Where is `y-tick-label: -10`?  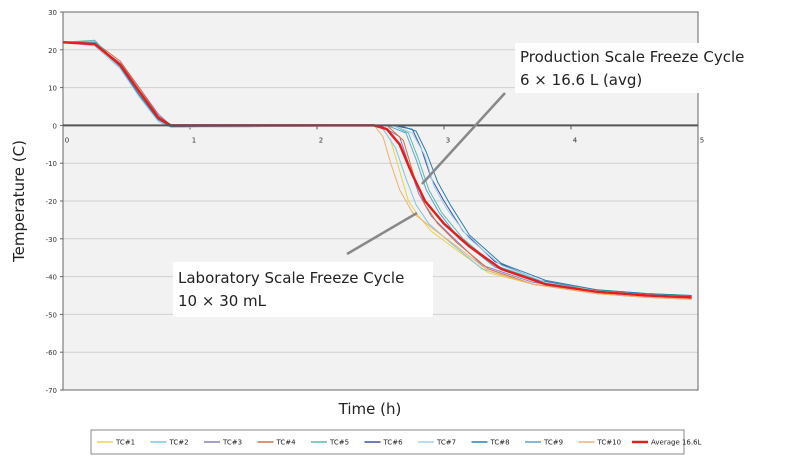 y-tick-label: -10 is located at coordinates (51, 164).